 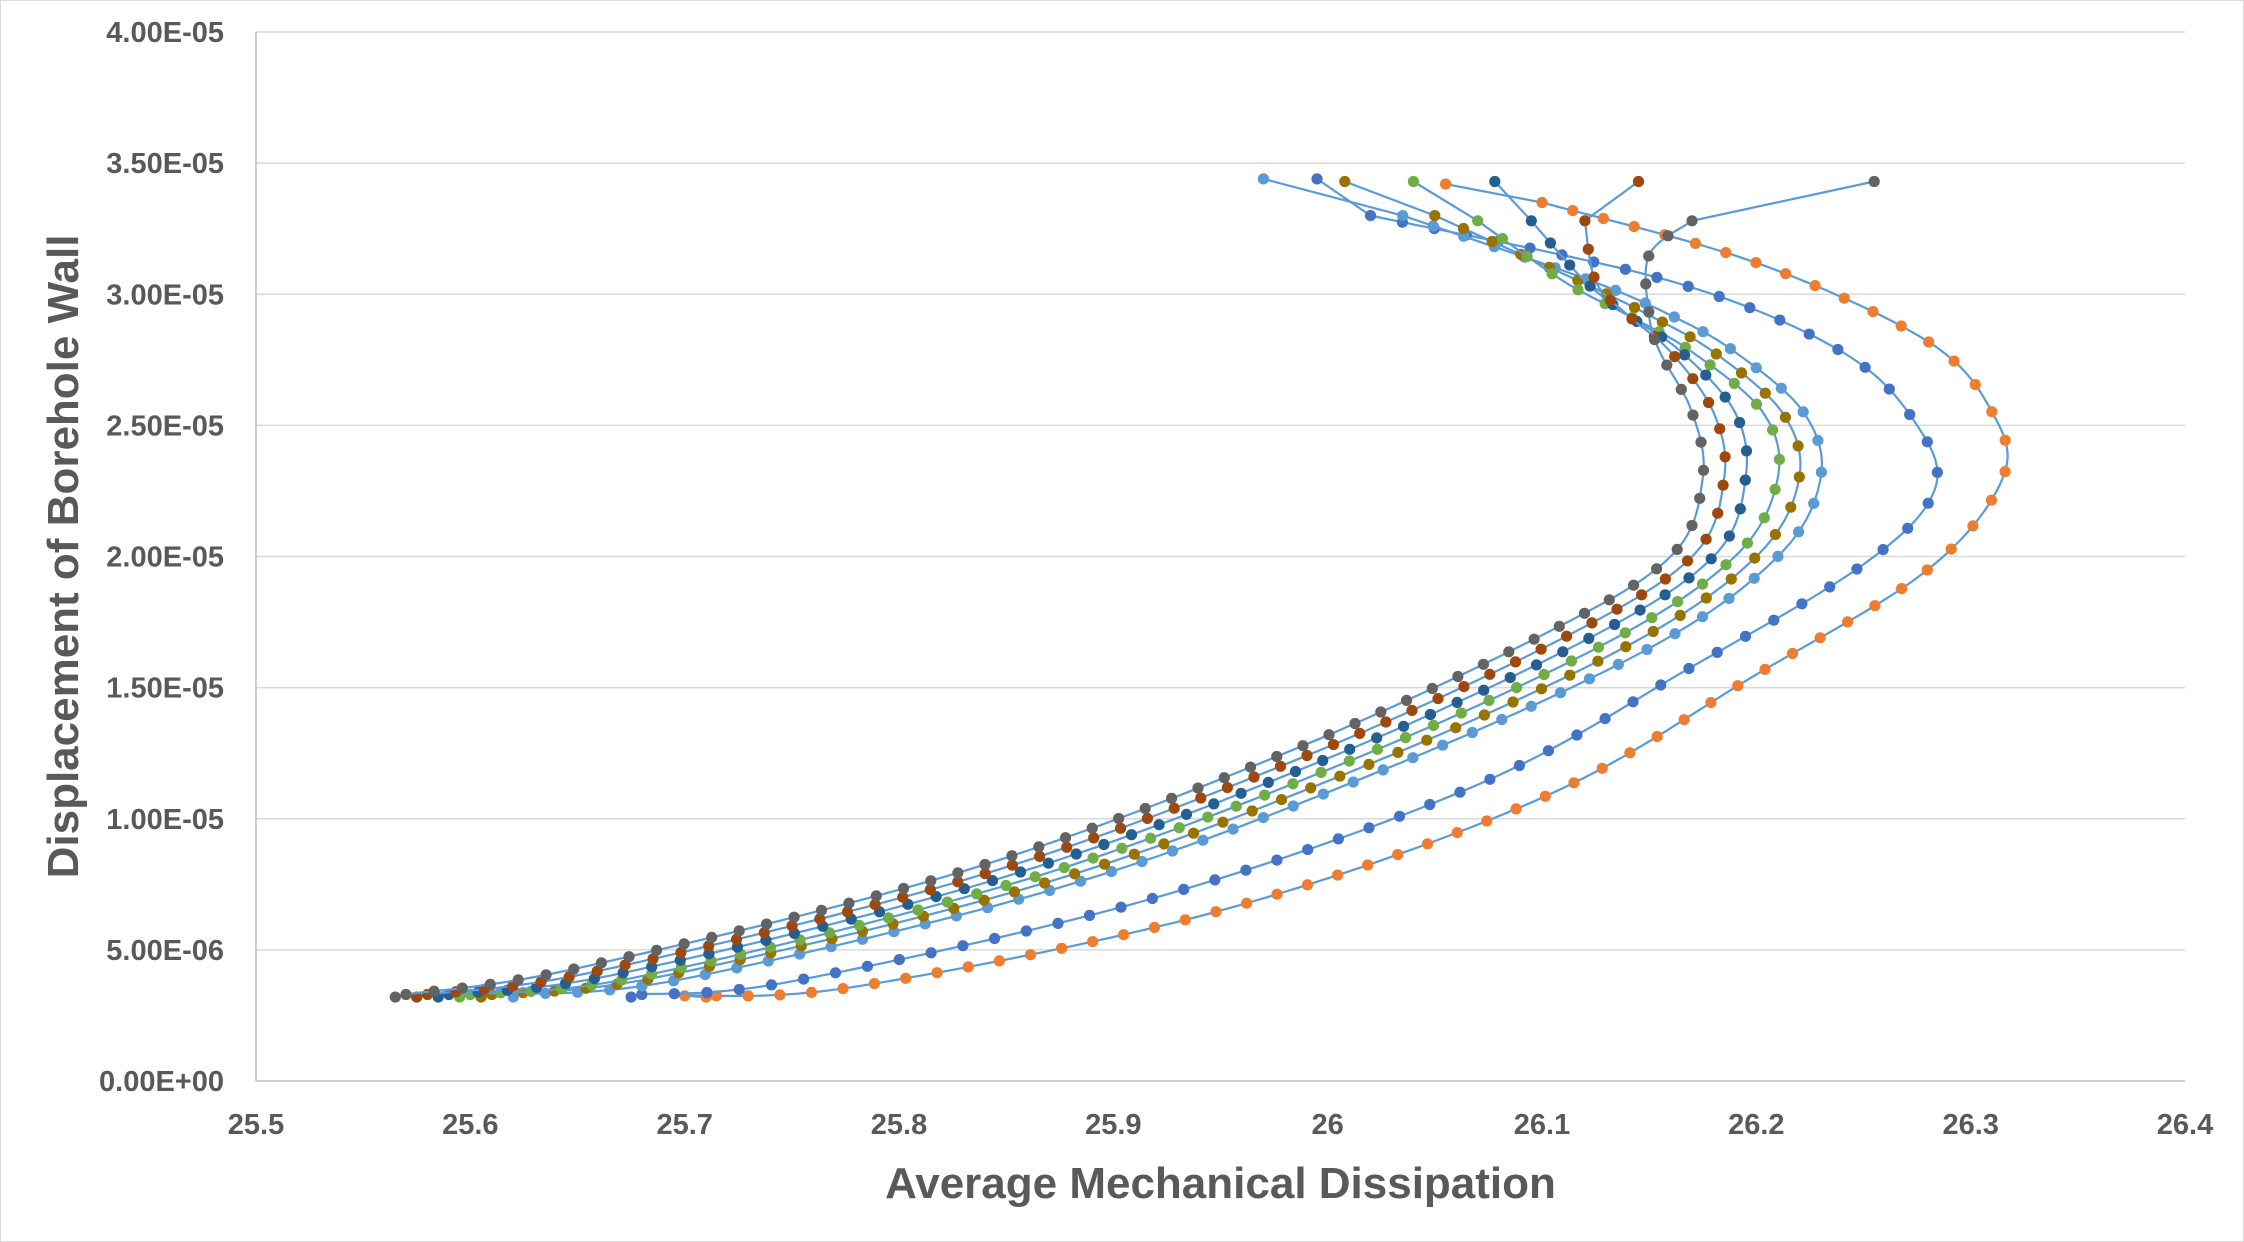 What do you see at coordinates (165, 426) in the screenshot?
I see `y-tick-label: 2.50E-05` at bounding box center [165, 426].